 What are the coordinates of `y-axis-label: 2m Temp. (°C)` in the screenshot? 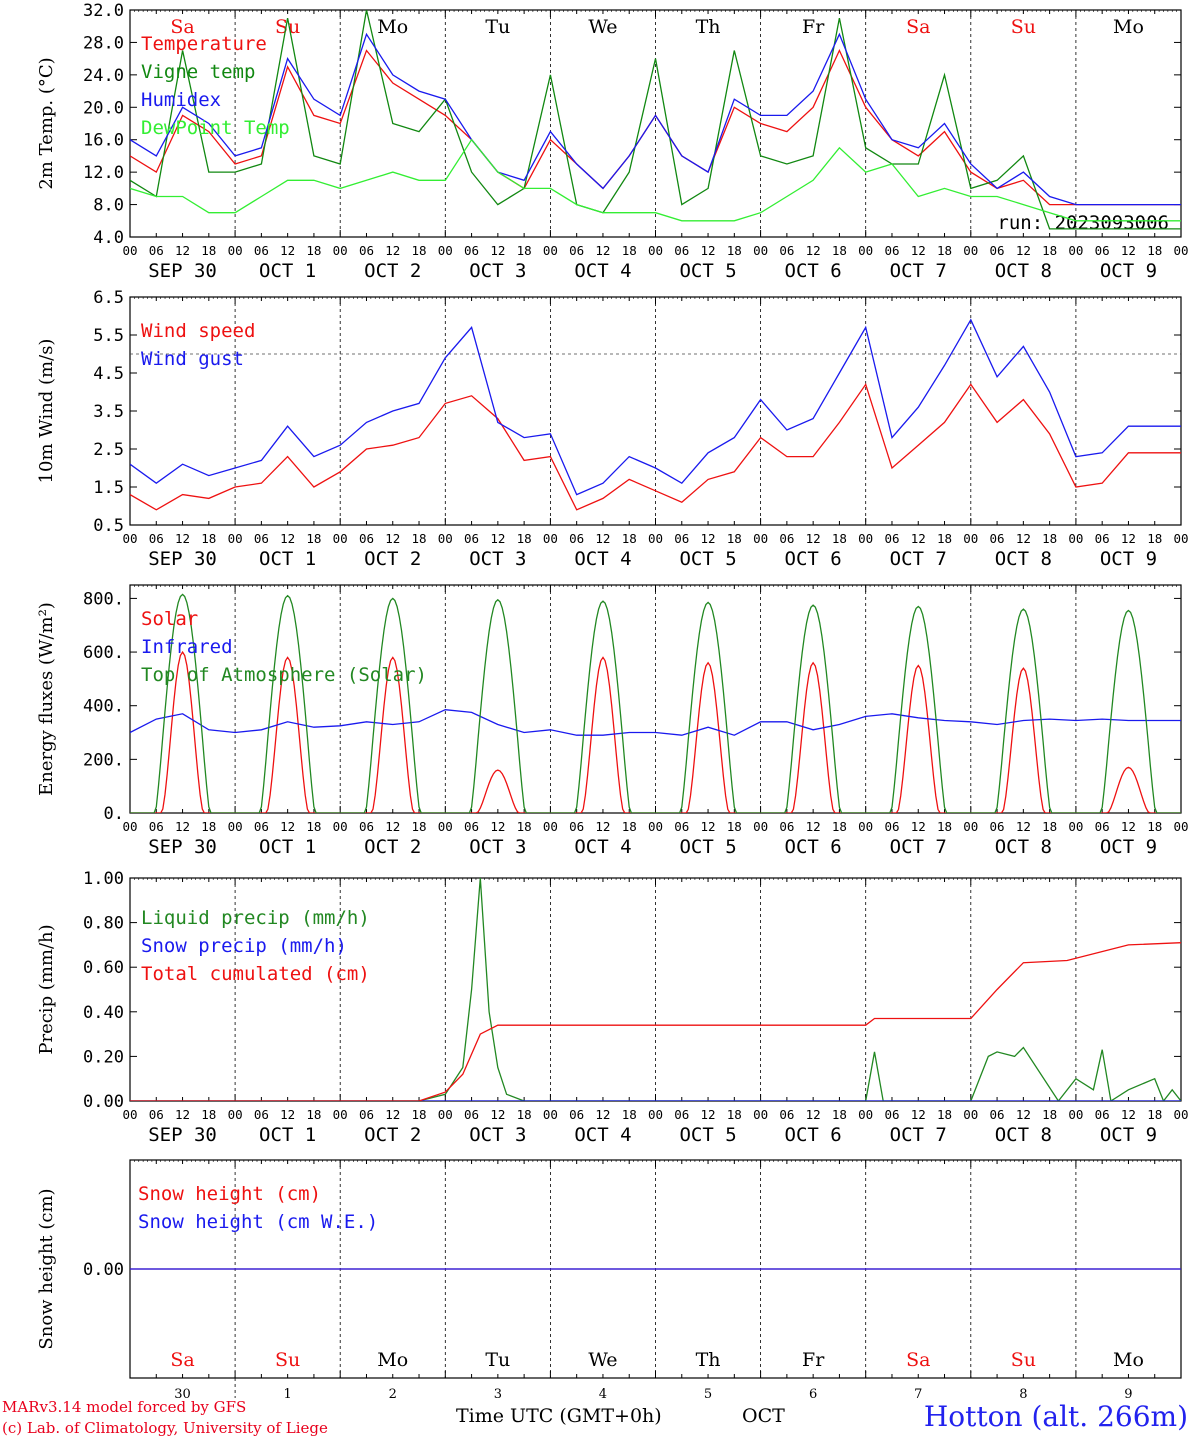 It's located at (46, 123).